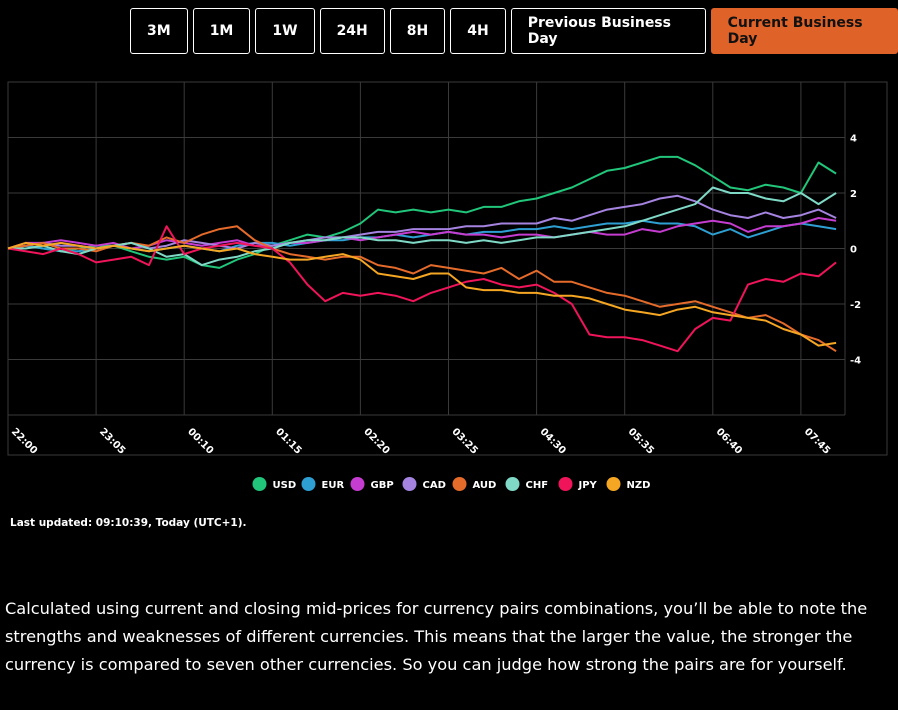 Image resolution: width=898 pixels, height=710 pixels. What do you see at coordinates (434, 485) in the screenshot?
I see `legend-label: CAD` at bounding box center [434, 485].